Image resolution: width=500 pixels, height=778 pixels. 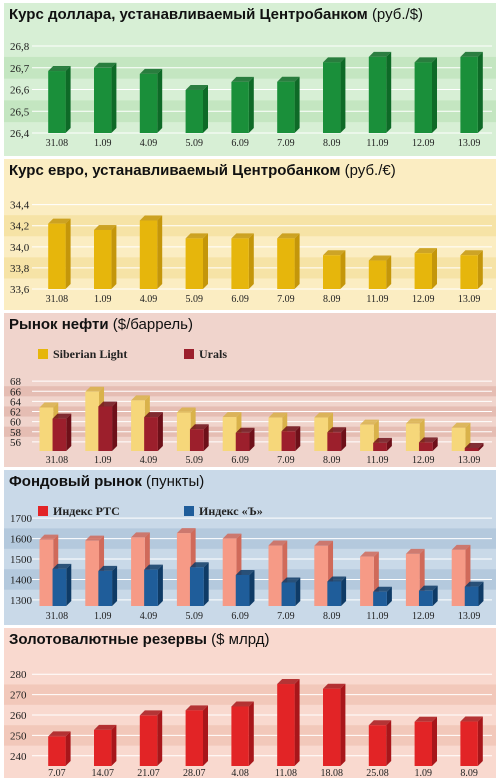 I want to click on y-tick-label: 260, so click(x=18, y=716).